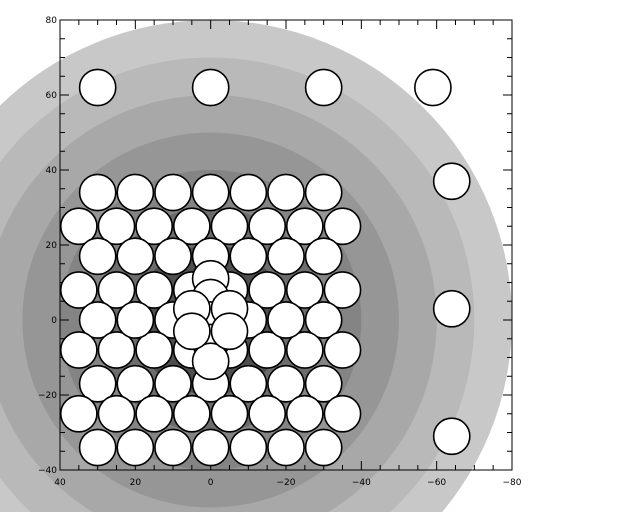 The width and height of the screenshot is (640, 512). Describe the element at coordinates (60, 483) in the screenshot. I see `x-tick-label: 40` at that location.